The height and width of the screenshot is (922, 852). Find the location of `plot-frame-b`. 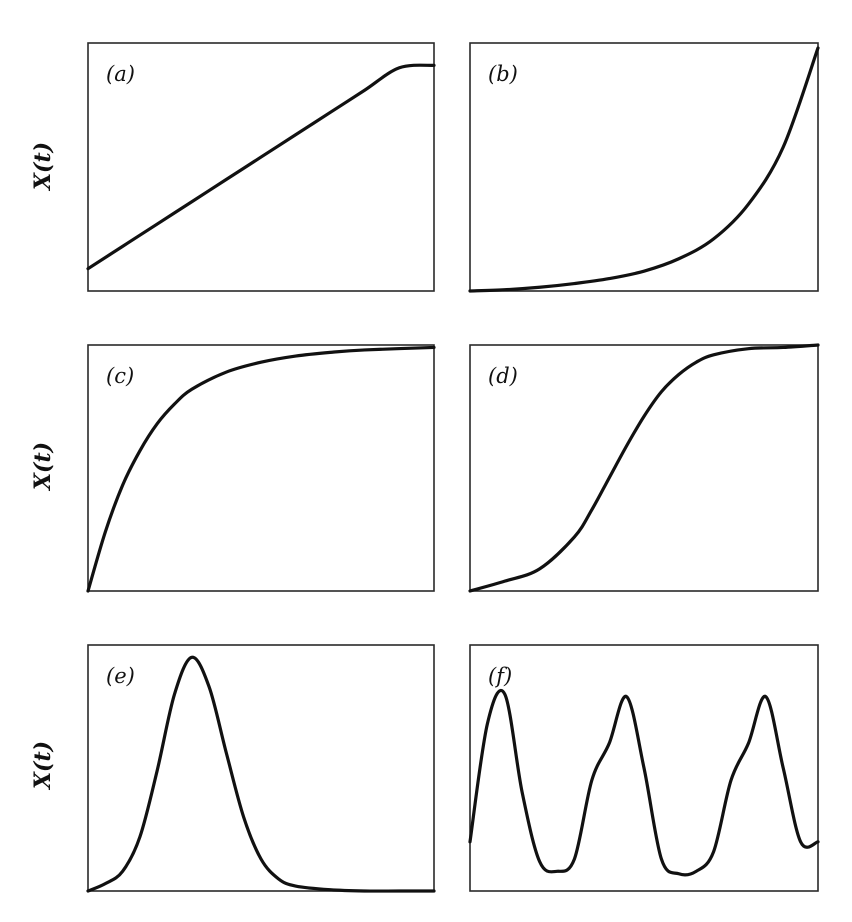

plot-frame-b is located at coordinates (644, 167).